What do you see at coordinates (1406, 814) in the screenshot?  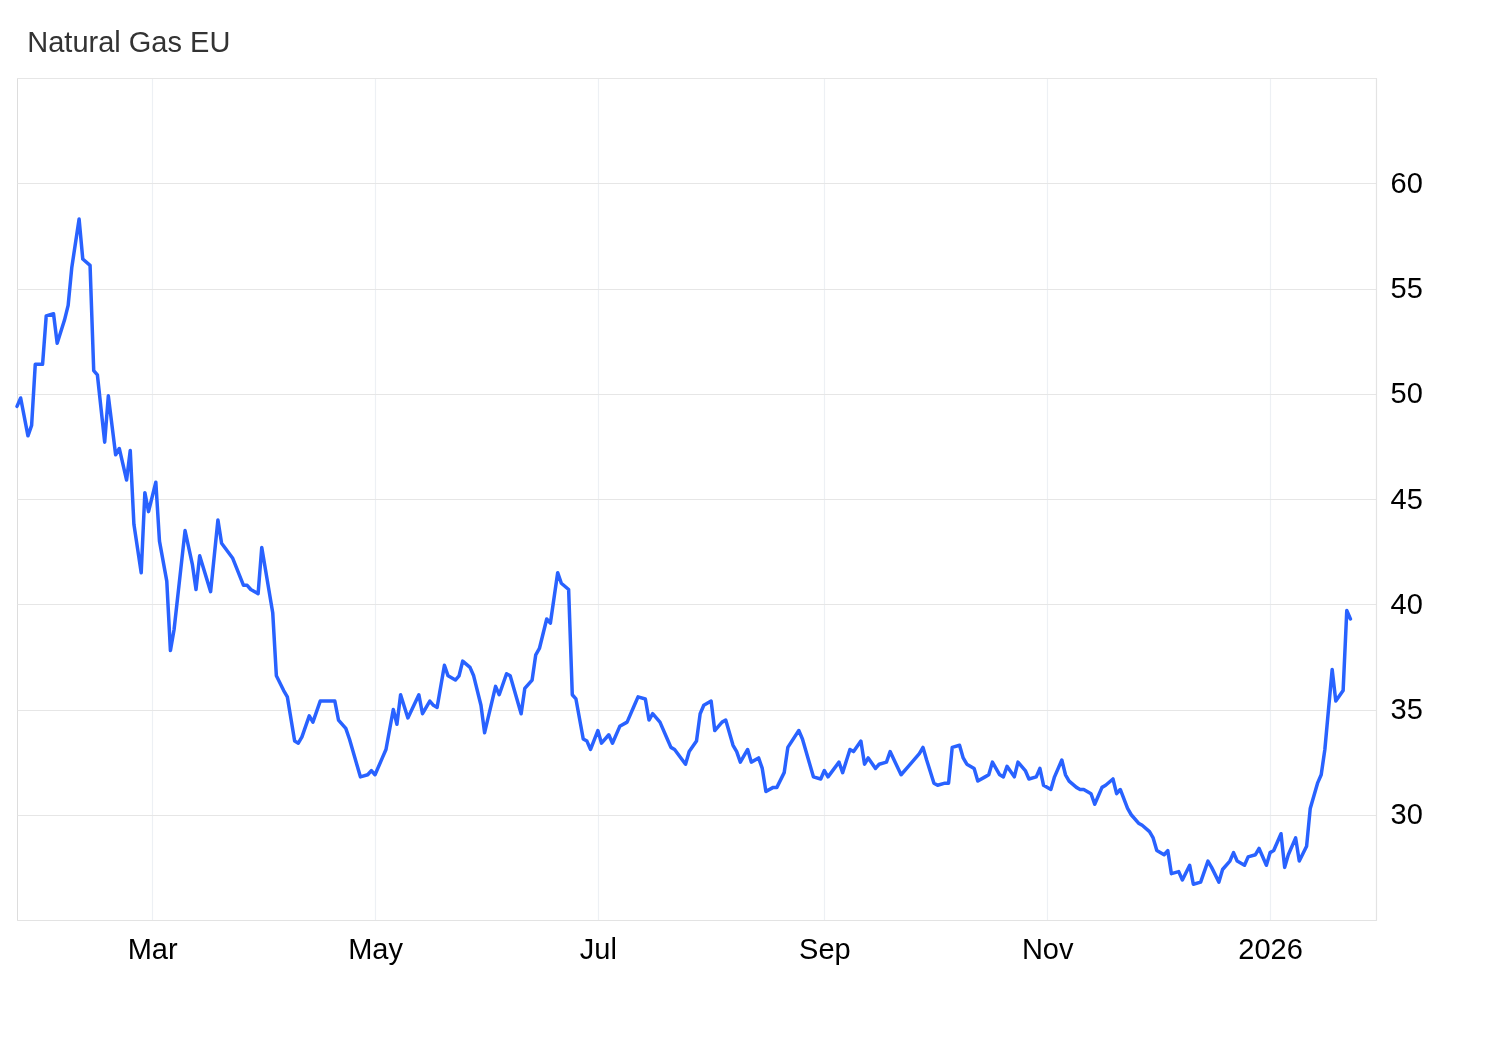 I see `y-tick-label: 30` at bounding box center [1406, 814].